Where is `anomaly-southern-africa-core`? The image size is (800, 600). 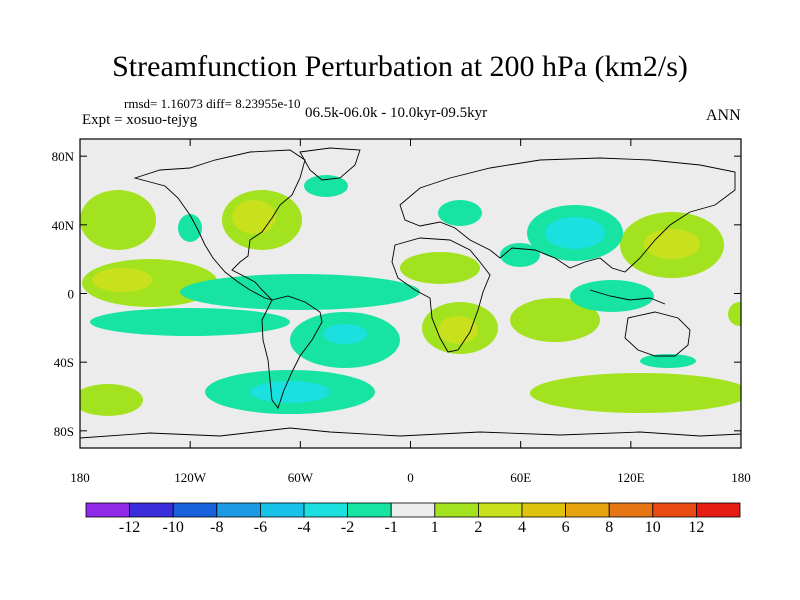
anomaly-southern-africa-core is located at coordinates (458, 330).